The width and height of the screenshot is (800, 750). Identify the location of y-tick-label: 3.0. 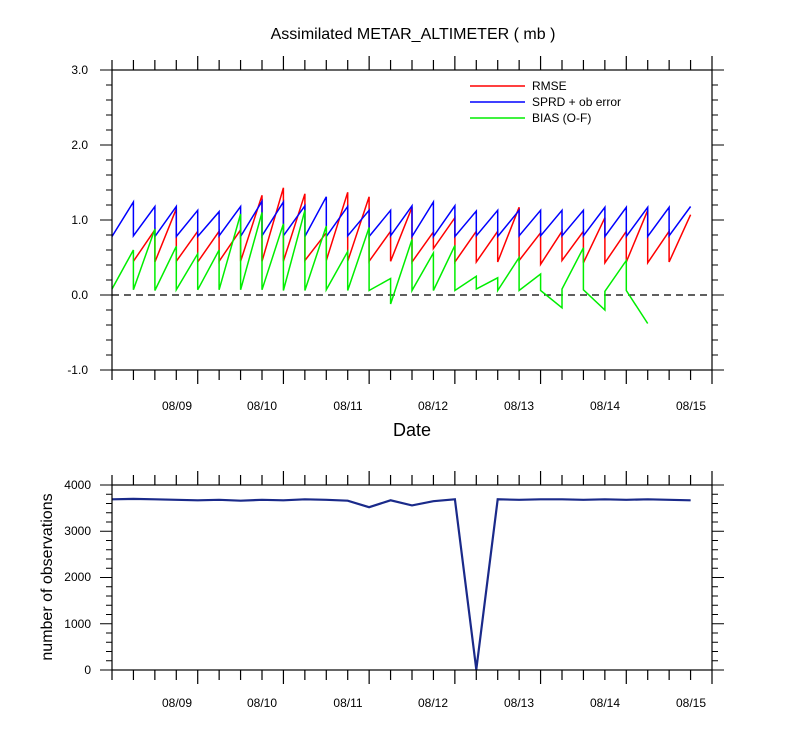
(79, 70).